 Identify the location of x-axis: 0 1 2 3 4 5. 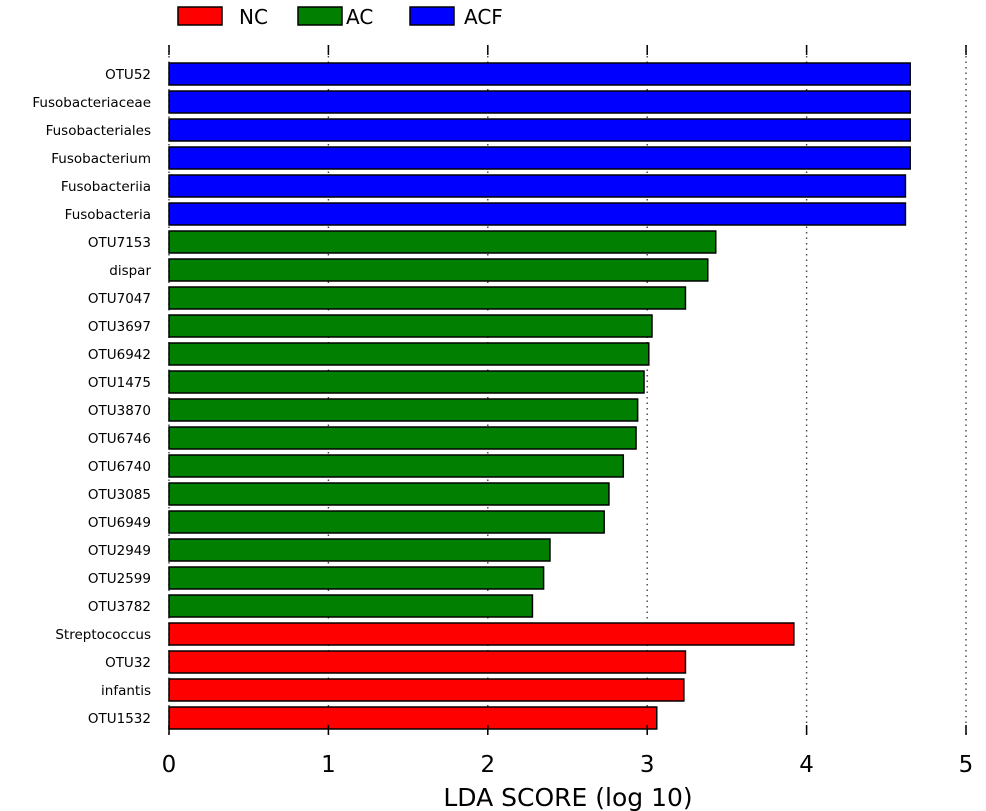
(568, 751).